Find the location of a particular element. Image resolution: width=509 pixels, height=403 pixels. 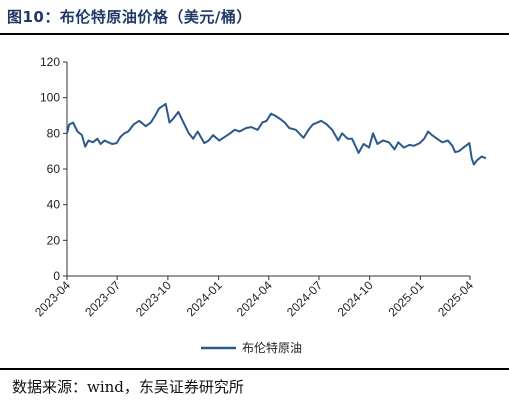

chart-series is located at coordinates (276, 134).